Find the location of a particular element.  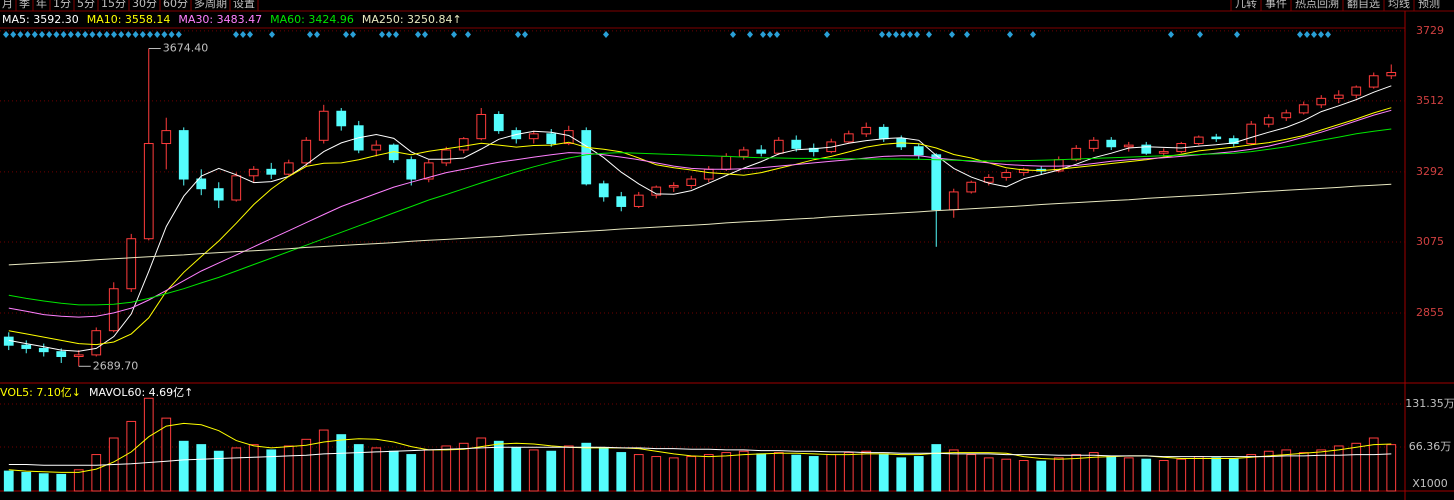

toolbar-tab: 15分 is located at coordinates (113, 5).